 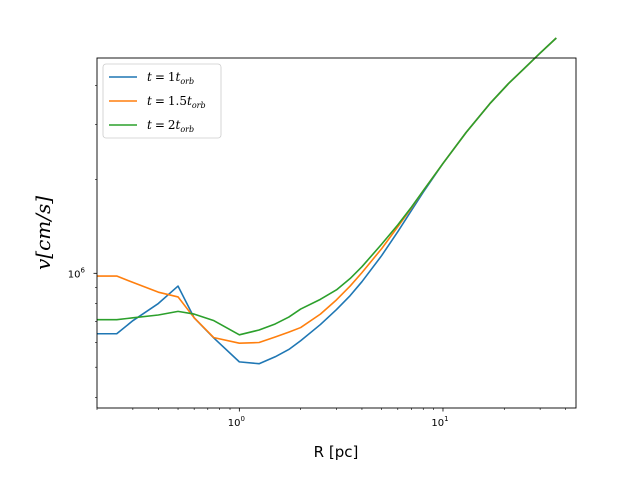 I want to click on x-tick-label: 10⁰, so click(x=236, y=422).